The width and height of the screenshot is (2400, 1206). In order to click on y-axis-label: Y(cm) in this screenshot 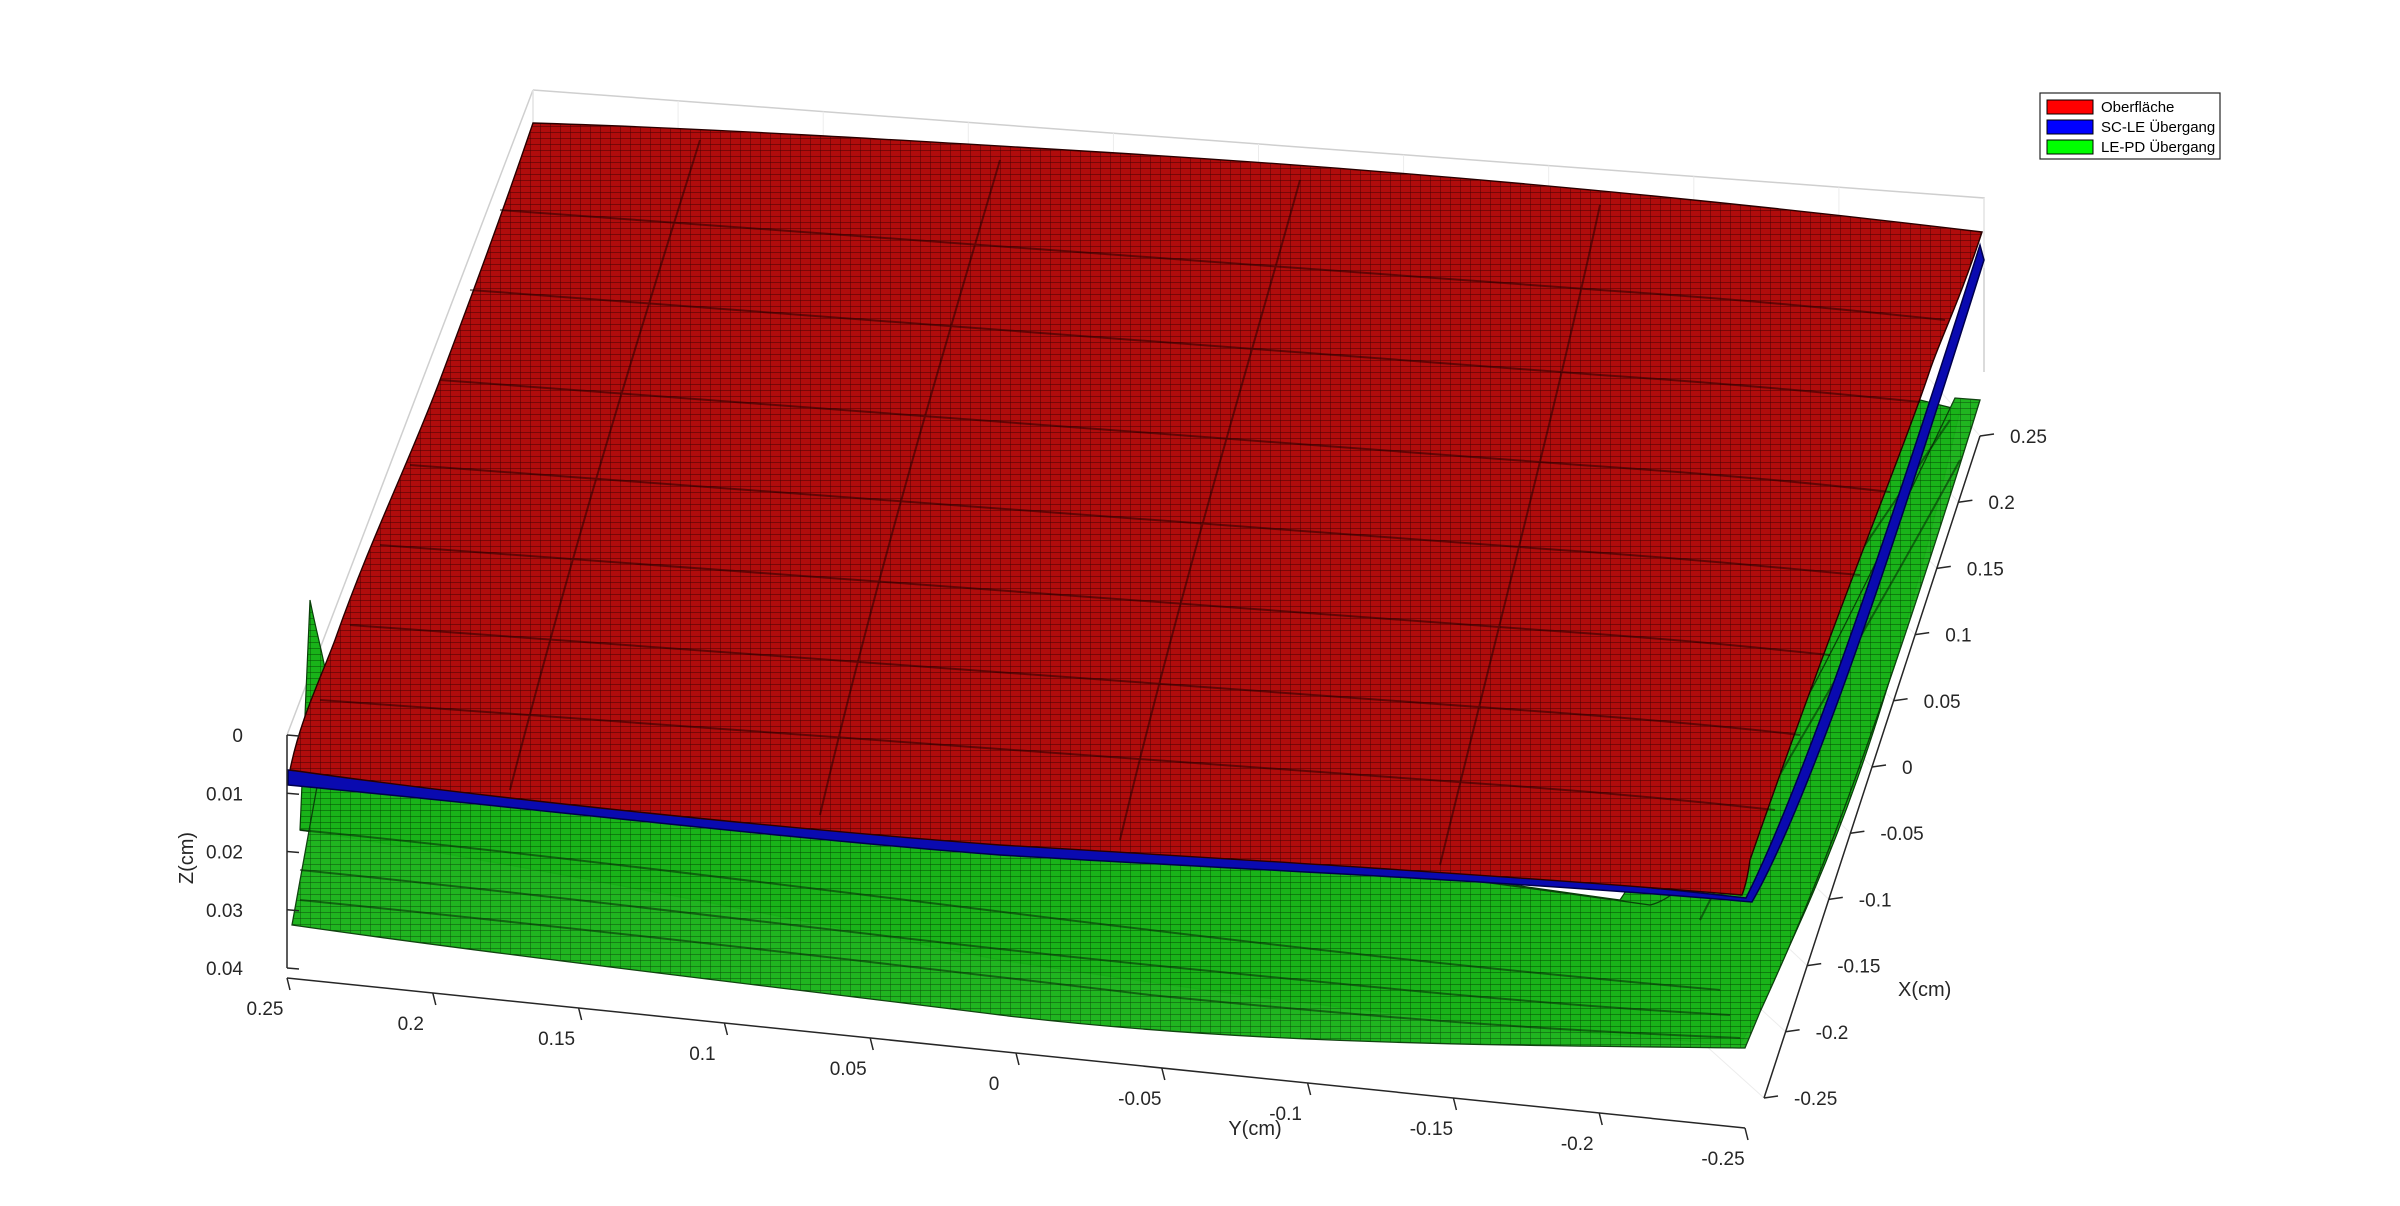, I will do `click(1254, 1129)`.